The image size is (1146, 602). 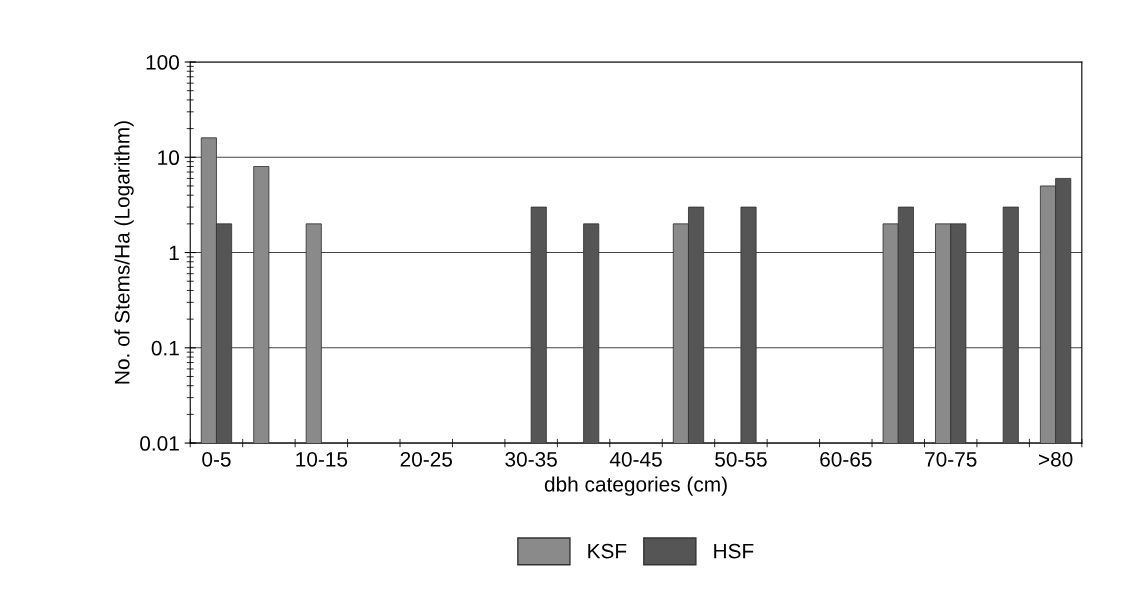 I want to click on x-tick-label: 50-55, so click(x=741, y=459).